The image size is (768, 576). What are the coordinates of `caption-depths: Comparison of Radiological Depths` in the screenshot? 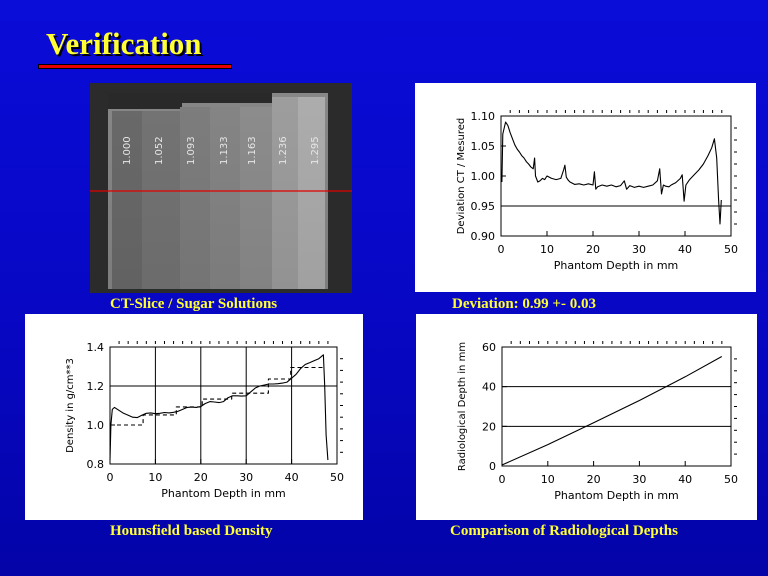 It's located at (564, 531).